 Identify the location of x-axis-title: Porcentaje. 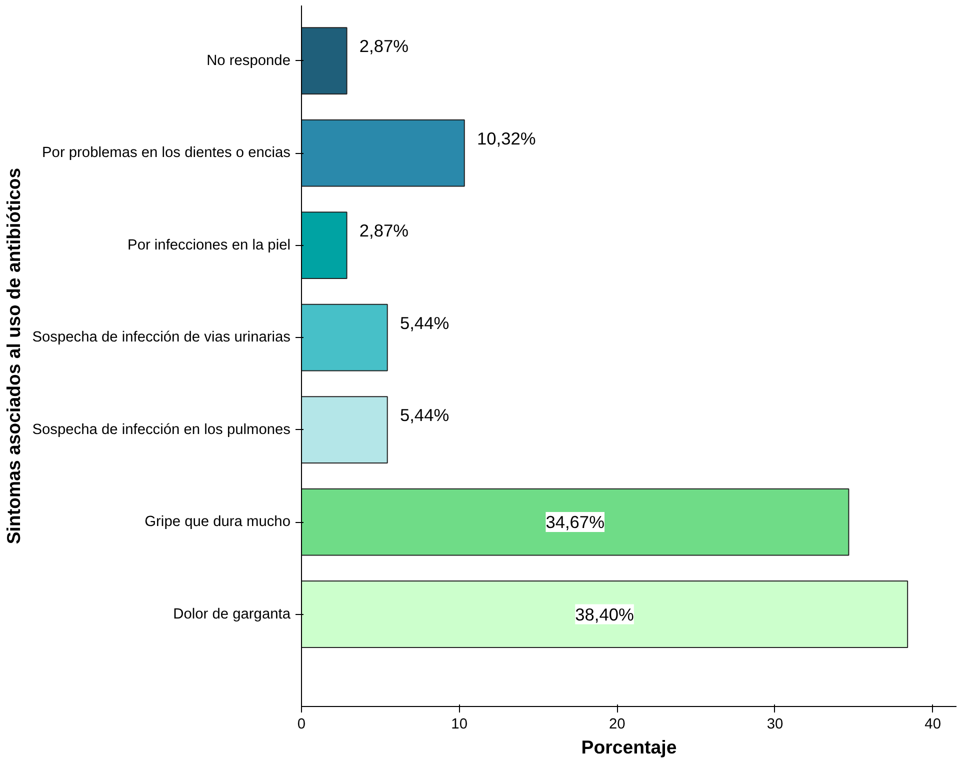
(629, 747).